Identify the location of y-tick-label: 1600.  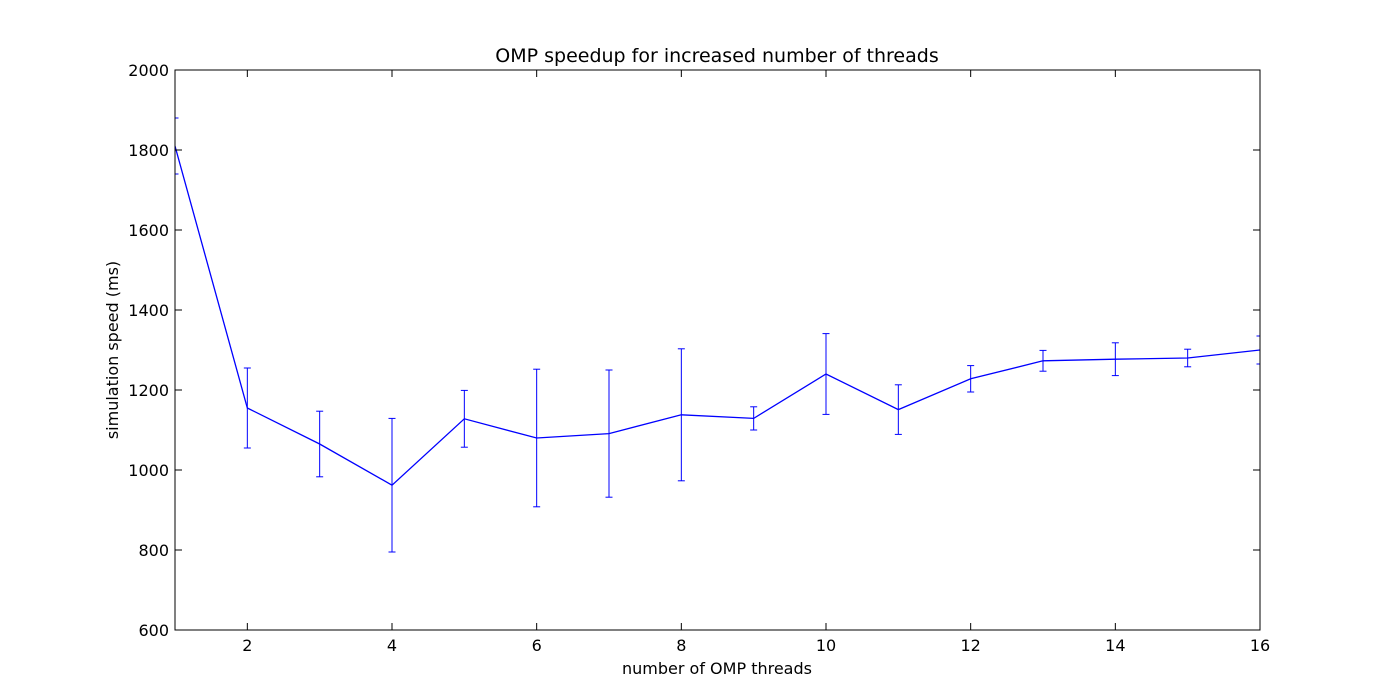
(148, 230).